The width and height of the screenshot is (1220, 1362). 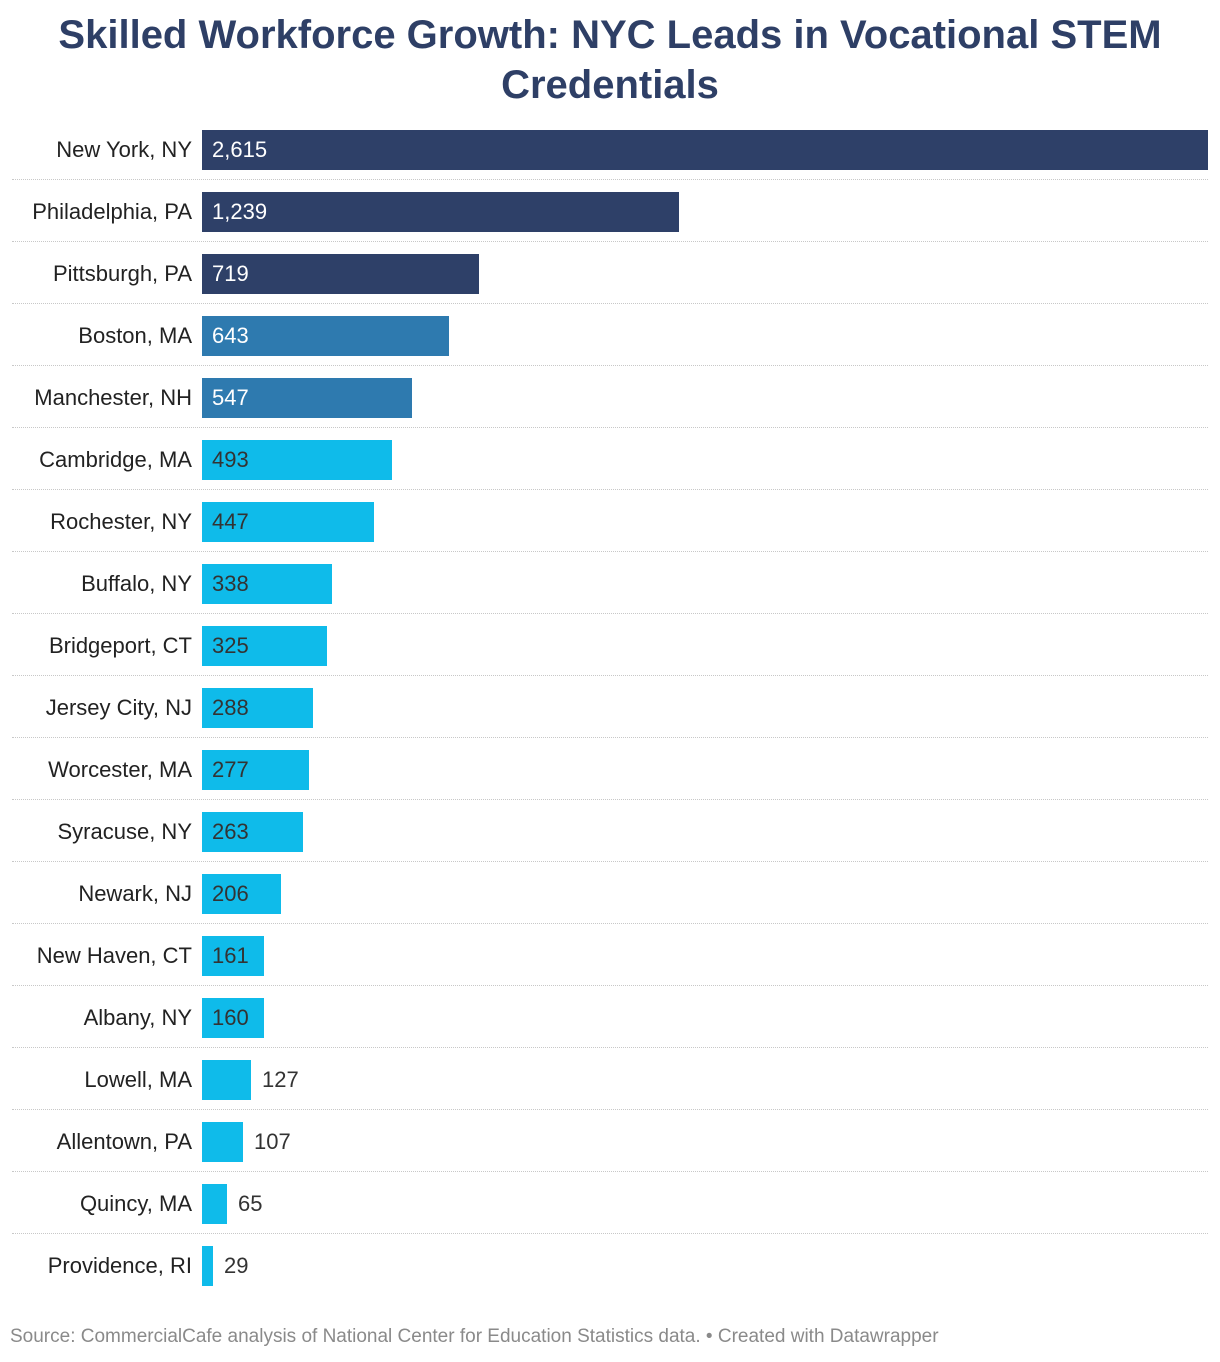 What do you see at coordinates (112, 211) in the screenshot?
I see `category-label: Philadelphia, PA` at bounding box center [112, 211].